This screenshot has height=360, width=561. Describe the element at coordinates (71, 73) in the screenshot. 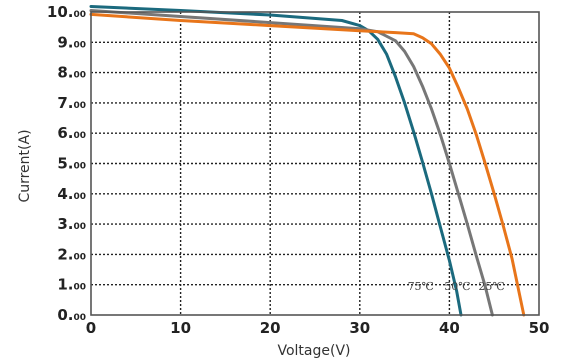

I see `y-tick-label: 8.00` at that location.